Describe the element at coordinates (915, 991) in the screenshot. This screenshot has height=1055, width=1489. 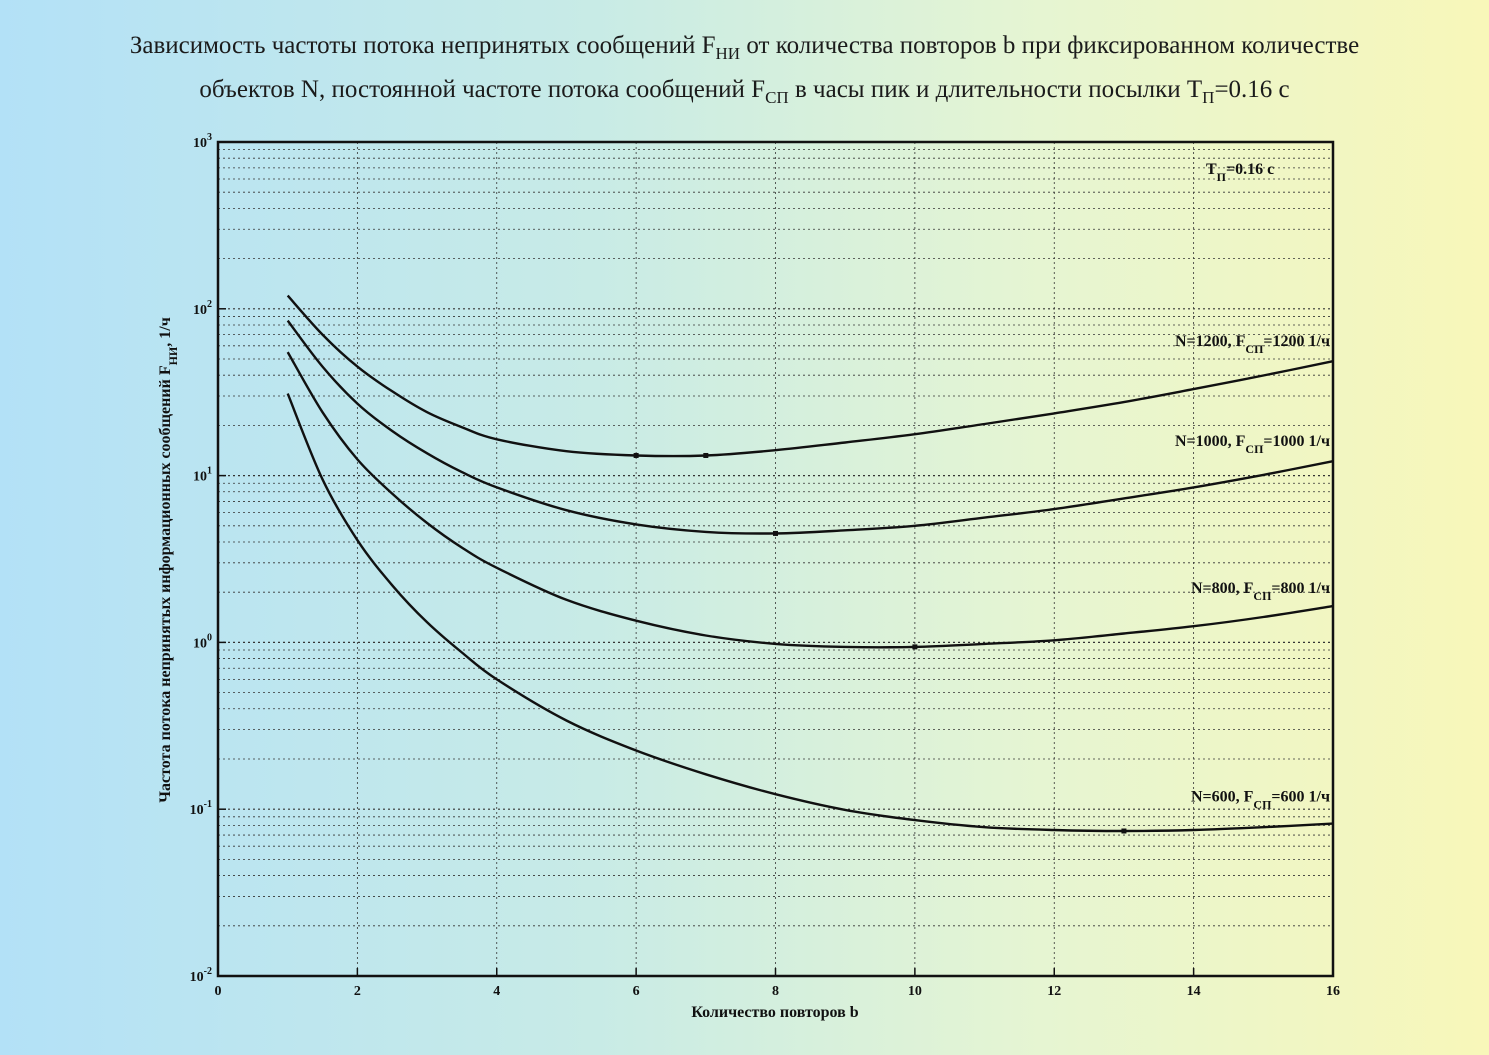
I see `x-tick-label: 10` at that location.